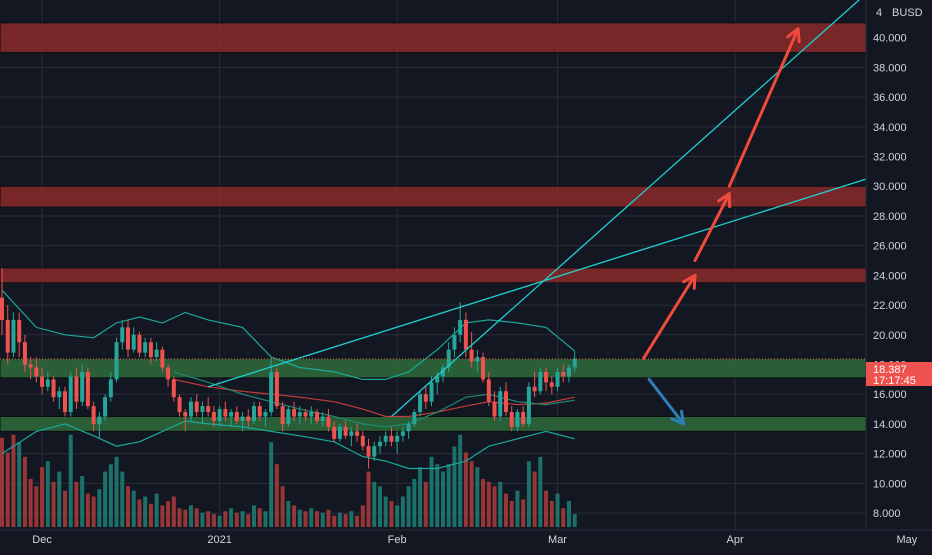 Image resolution: width=932 pixels, height=555 pixels. I want to click on bollinger-lower-line, so click(288, 445).